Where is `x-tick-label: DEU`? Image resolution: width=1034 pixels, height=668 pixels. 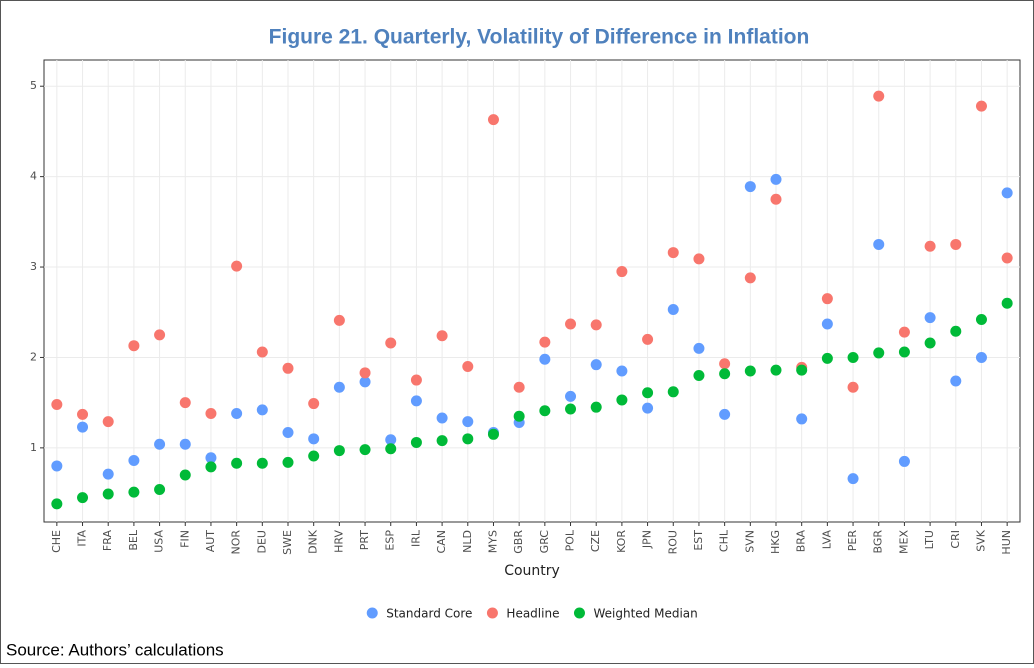
x-tick-label: DEU is located at coordinates (261, 541).